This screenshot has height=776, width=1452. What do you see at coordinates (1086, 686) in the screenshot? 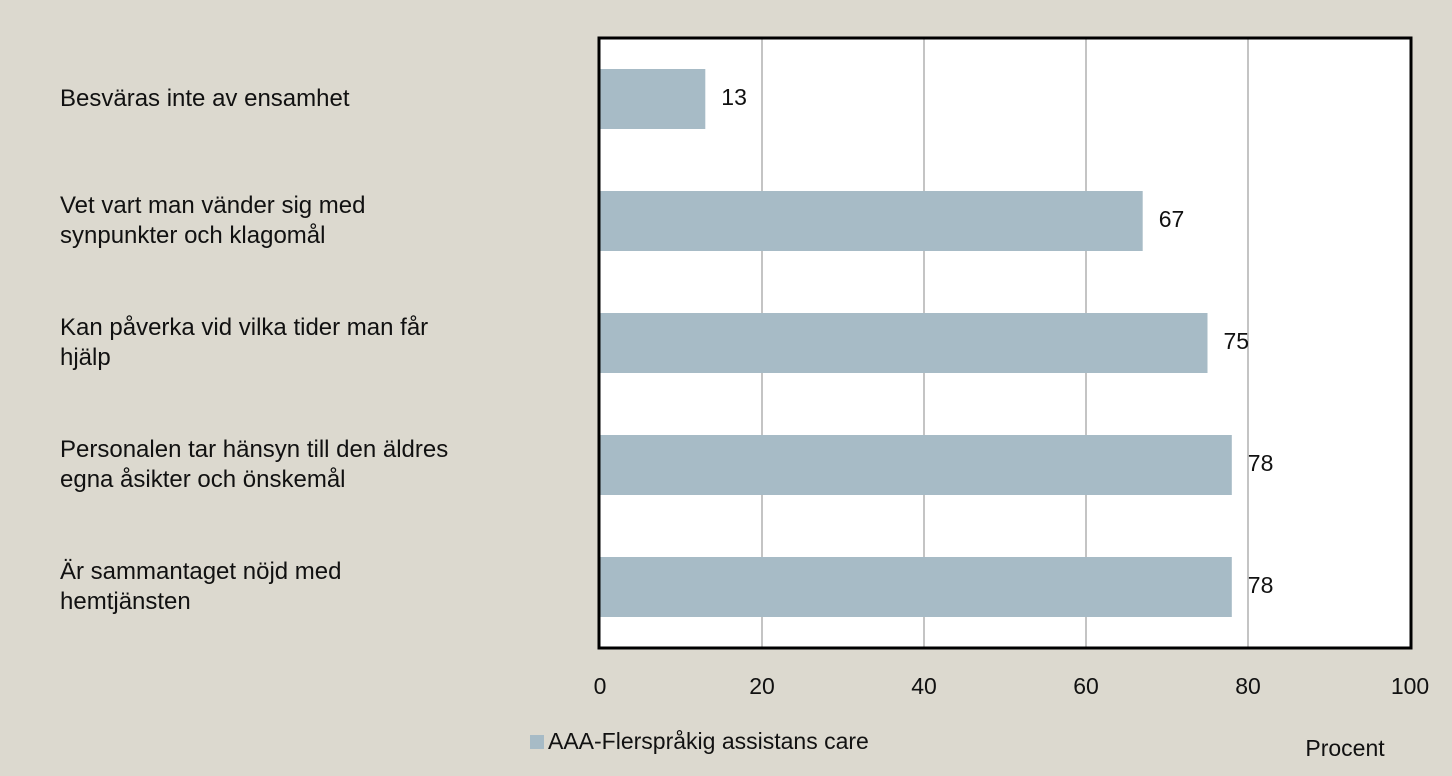
I see `x-tick-label: 60` at bounding box center [1086, 686].